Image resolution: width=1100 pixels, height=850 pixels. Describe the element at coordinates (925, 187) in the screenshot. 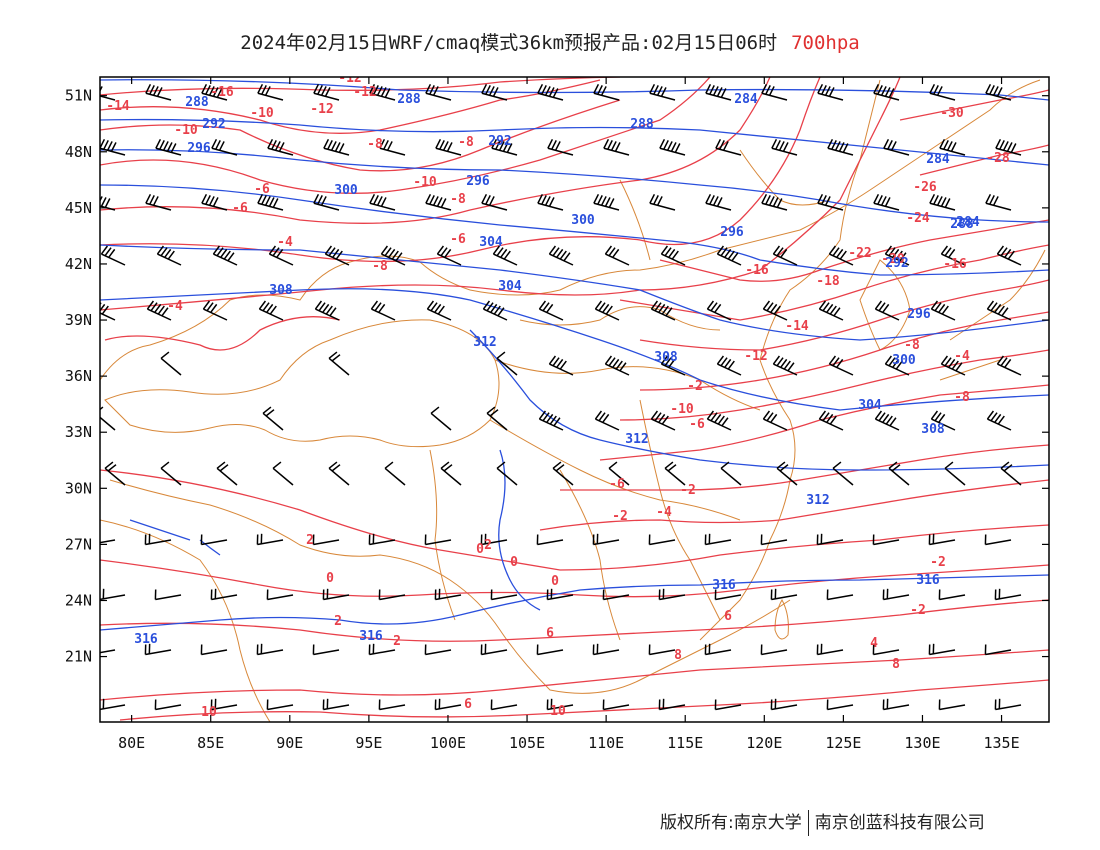

I see `temperature-label: -26` at that location.